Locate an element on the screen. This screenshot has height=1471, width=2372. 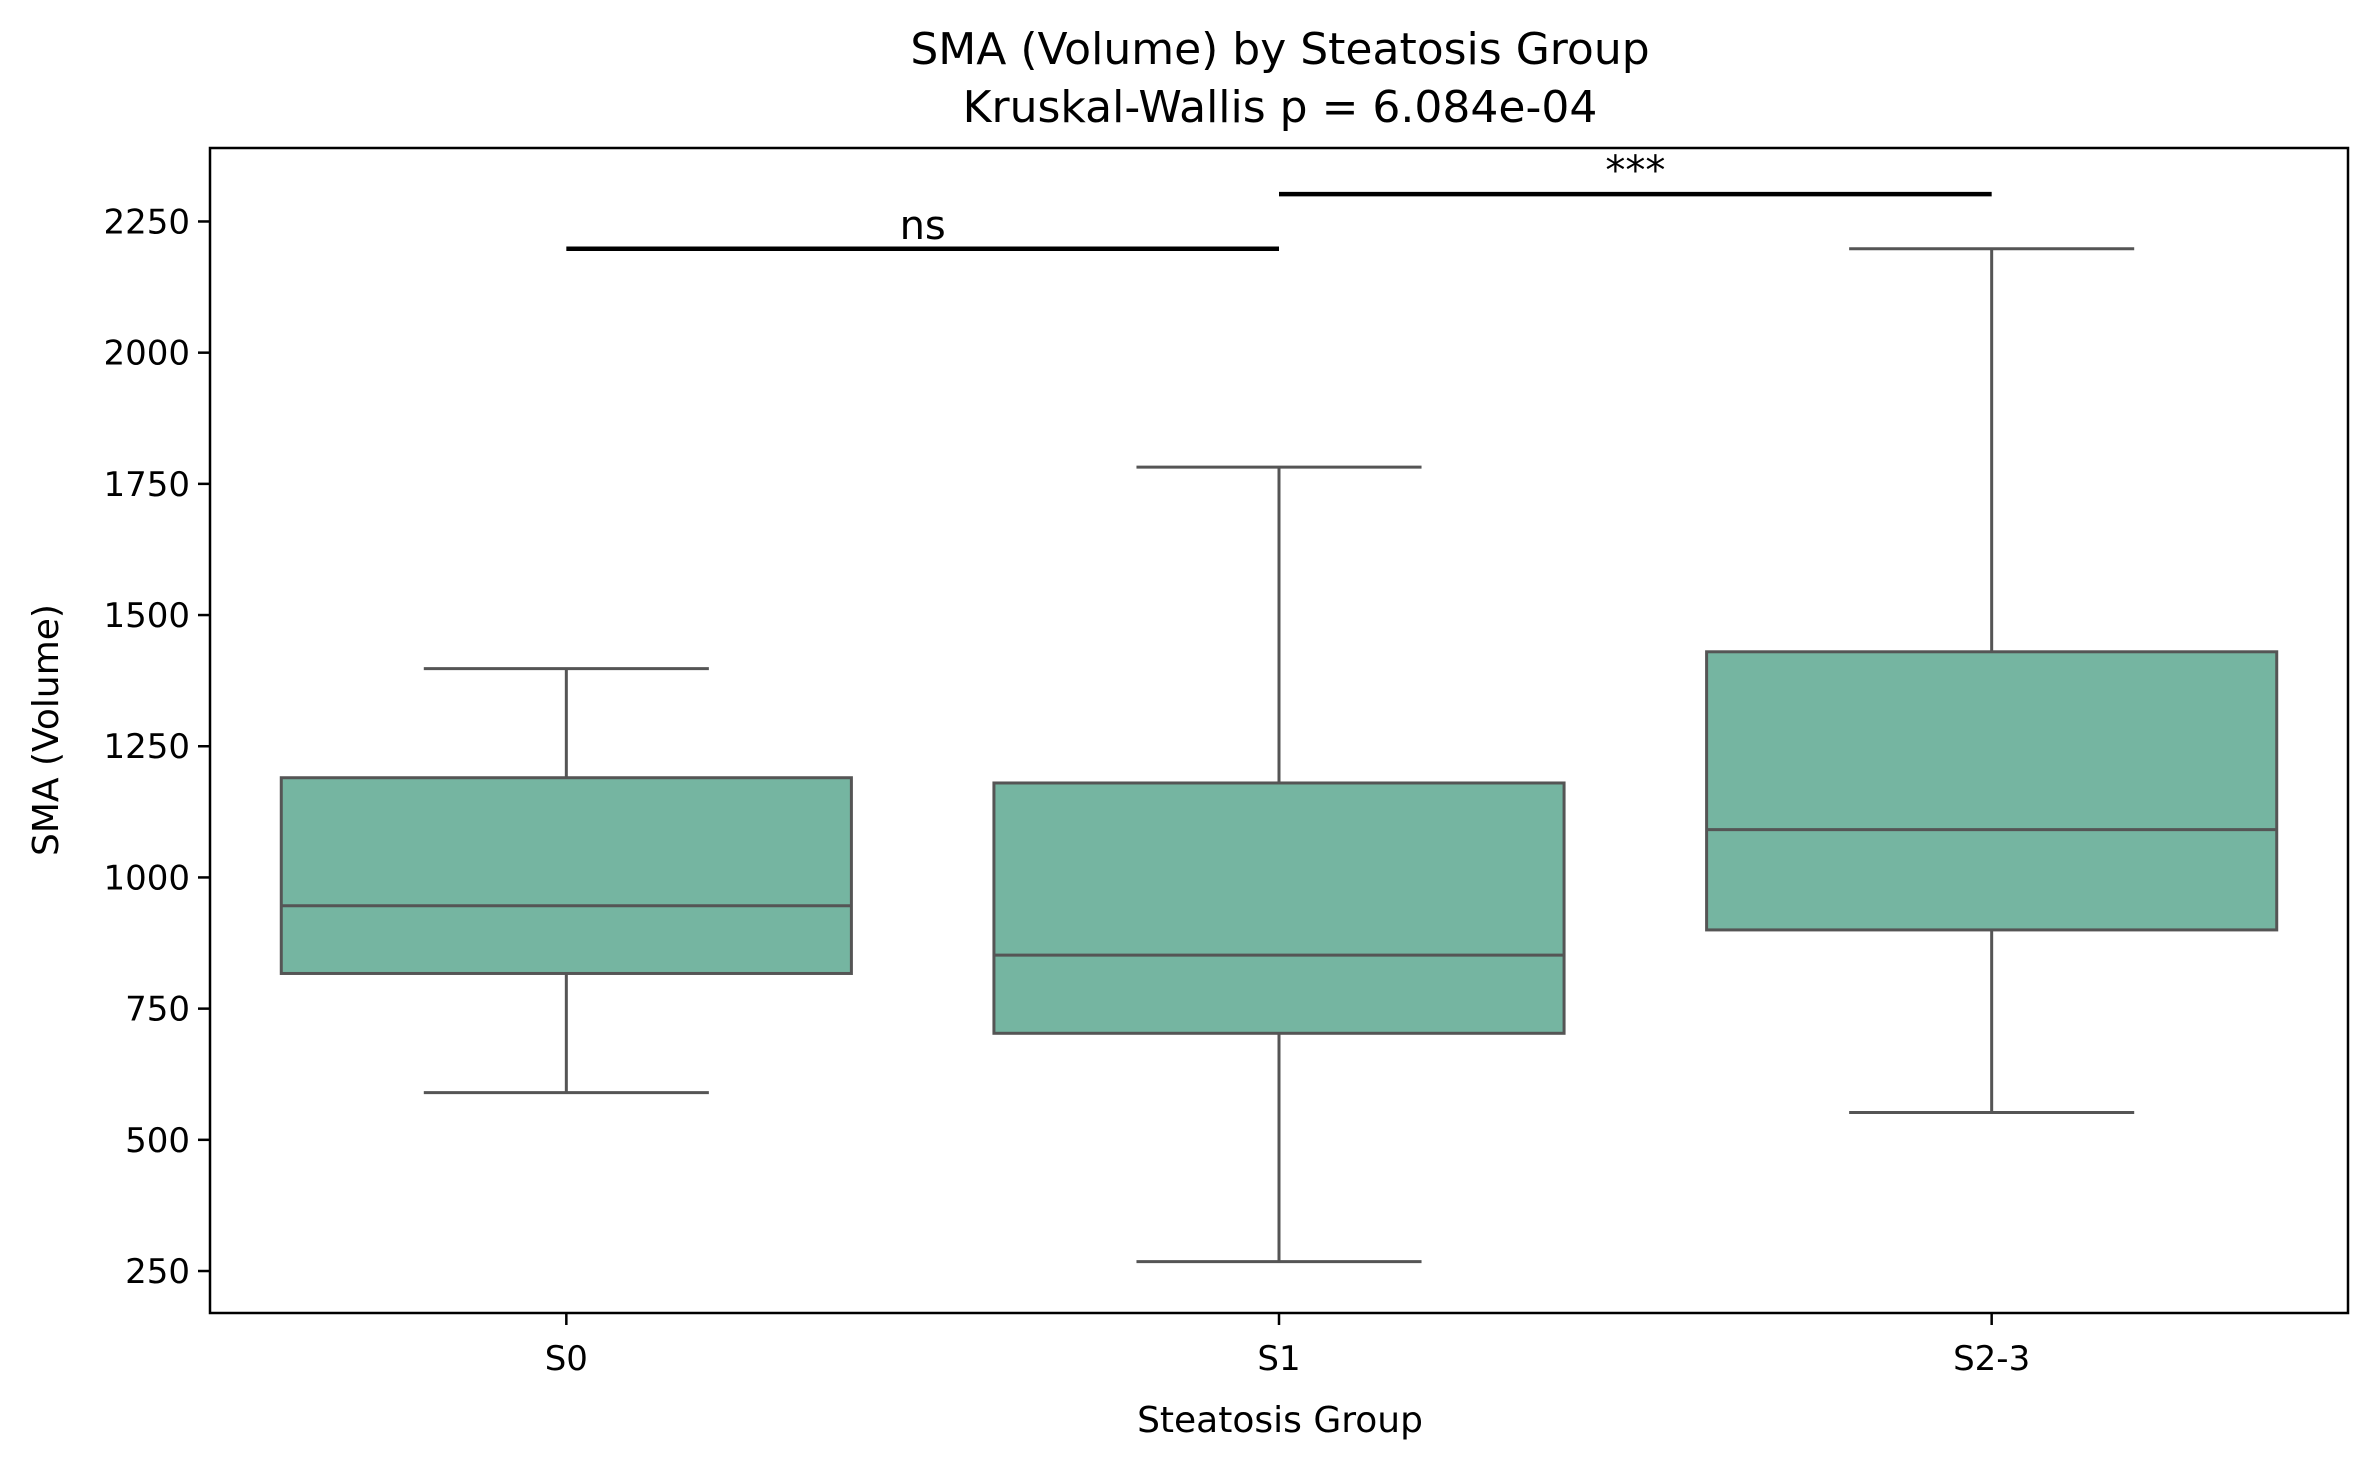
y-tick-label: 1250 is located at coordinates (146, 747).